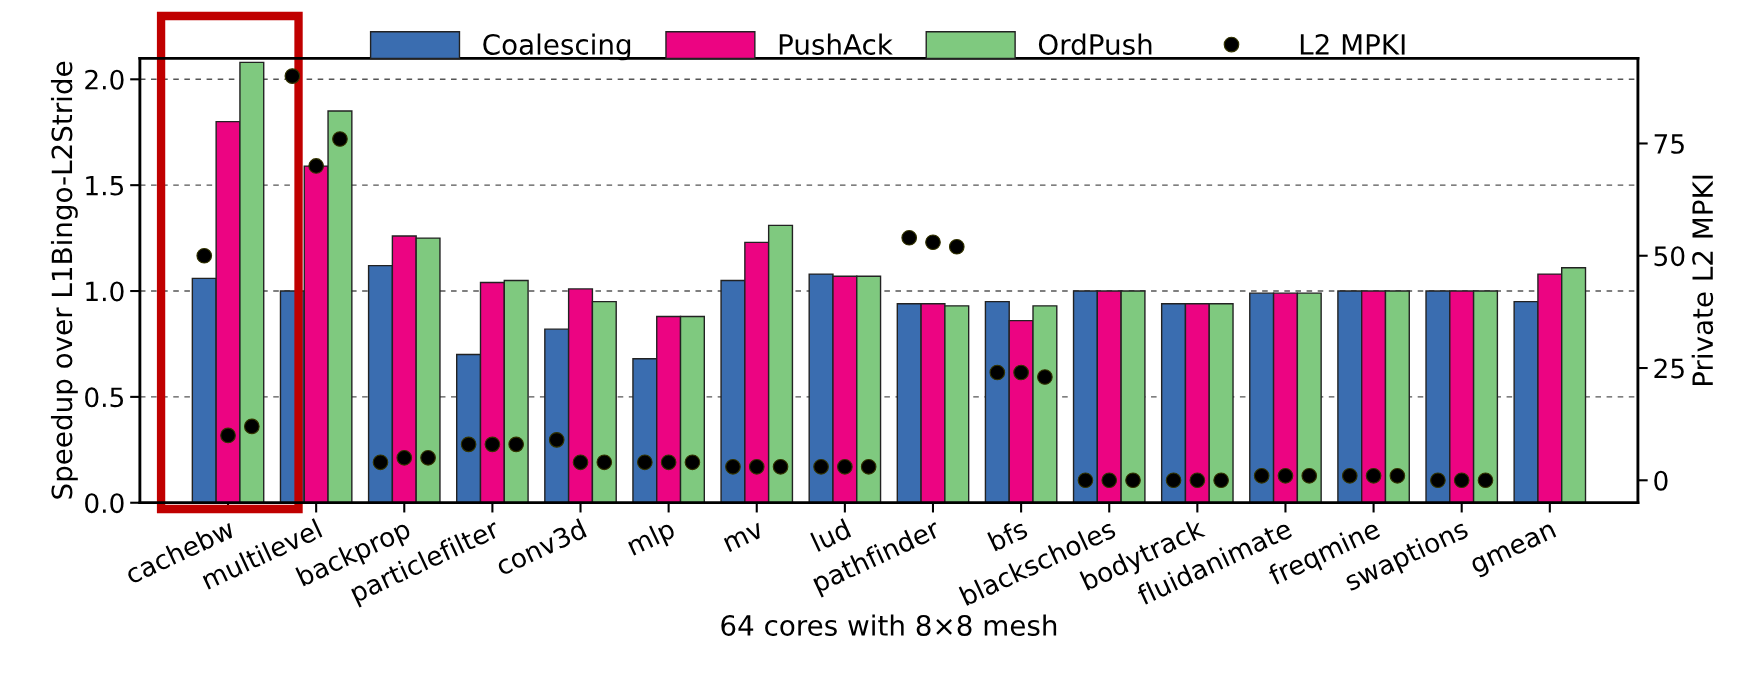 The image size is (1749, 684). What do you see at coordinates (104, 79) in the screenshot?
I see `y-tick-label: 2.0` at bounding box center [104, 79].